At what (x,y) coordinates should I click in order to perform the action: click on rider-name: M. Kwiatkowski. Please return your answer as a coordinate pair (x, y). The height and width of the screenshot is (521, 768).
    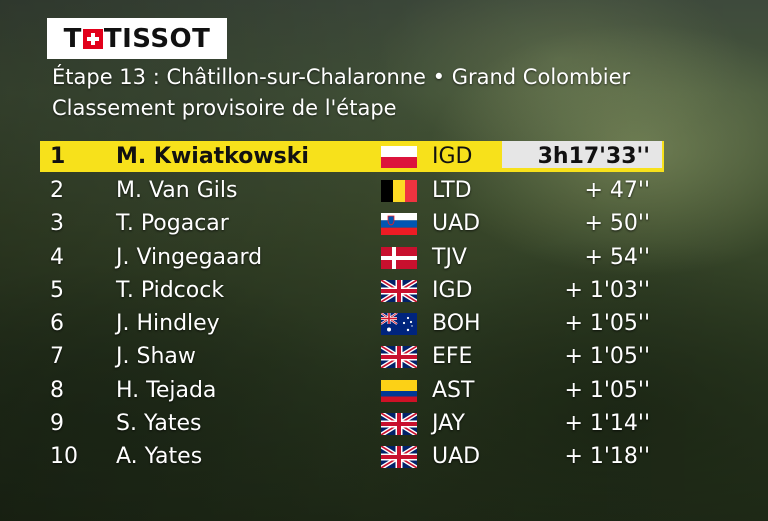
    Looking at the image, I should click on (212, 156).